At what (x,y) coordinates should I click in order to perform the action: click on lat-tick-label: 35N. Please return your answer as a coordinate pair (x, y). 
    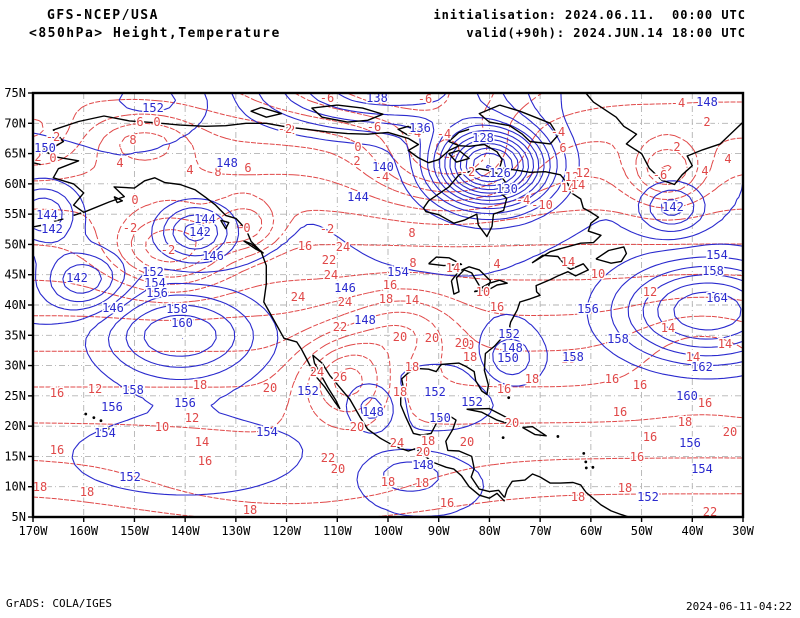
    Looking at the image, I should click on (15, 335).